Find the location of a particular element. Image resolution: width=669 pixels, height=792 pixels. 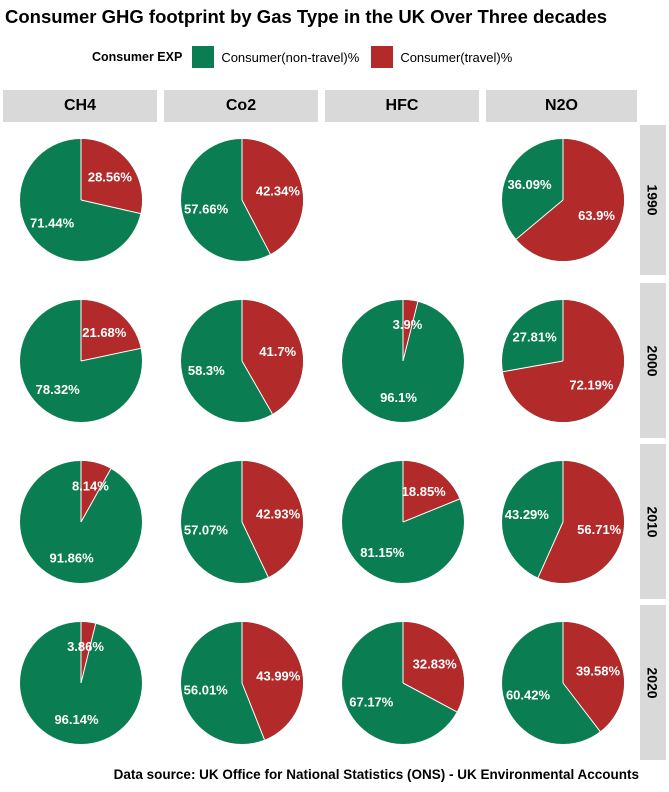

pie-chart-hfc-2020: 32.83% 67.17% is located at coordinates (403, 683).